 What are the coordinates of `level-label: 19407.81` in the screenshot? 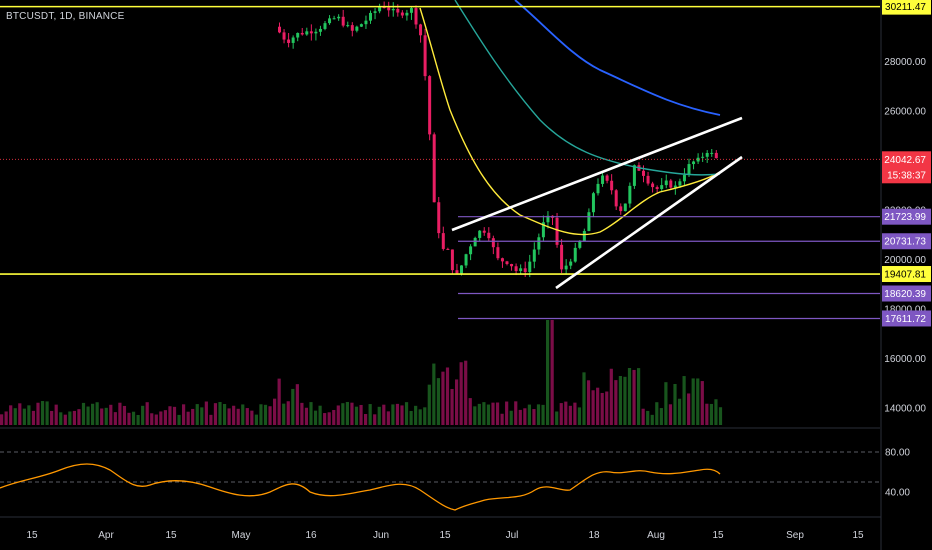 It's located at (905, 275).